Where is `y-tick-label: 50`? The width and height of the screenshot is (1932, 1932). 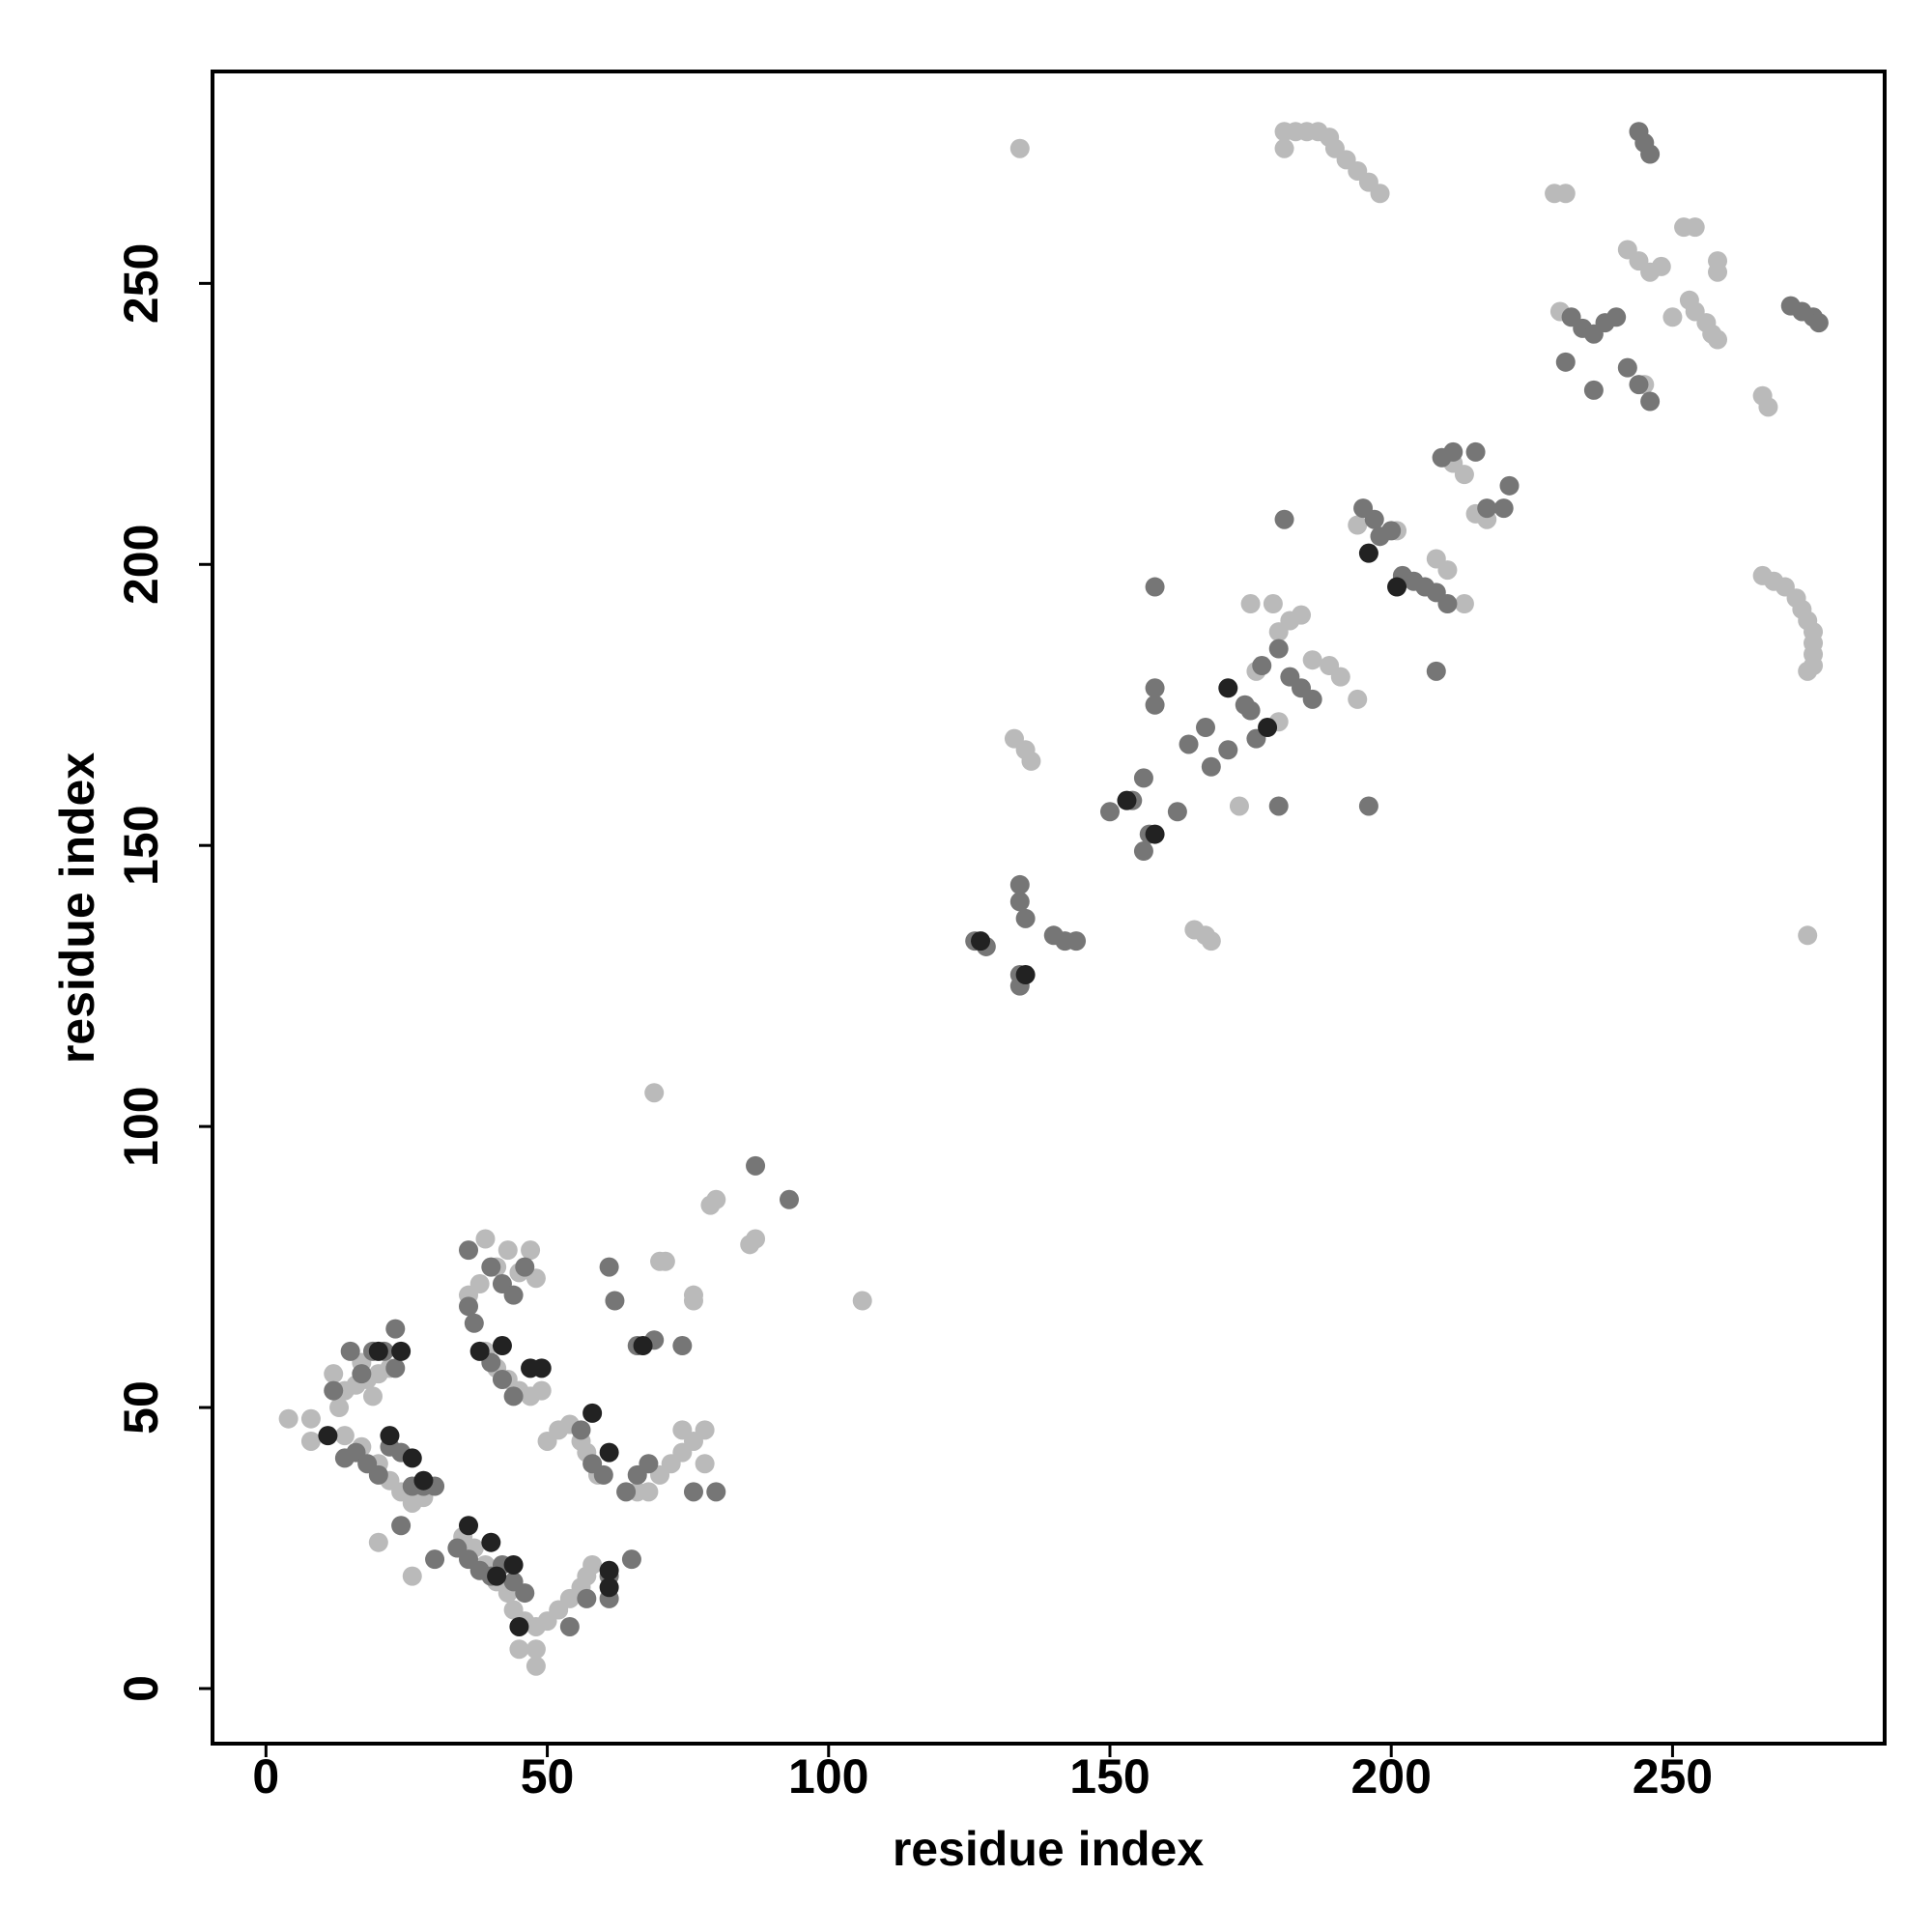 y-tick-label: 50 is located at coordinates (141, 1407).